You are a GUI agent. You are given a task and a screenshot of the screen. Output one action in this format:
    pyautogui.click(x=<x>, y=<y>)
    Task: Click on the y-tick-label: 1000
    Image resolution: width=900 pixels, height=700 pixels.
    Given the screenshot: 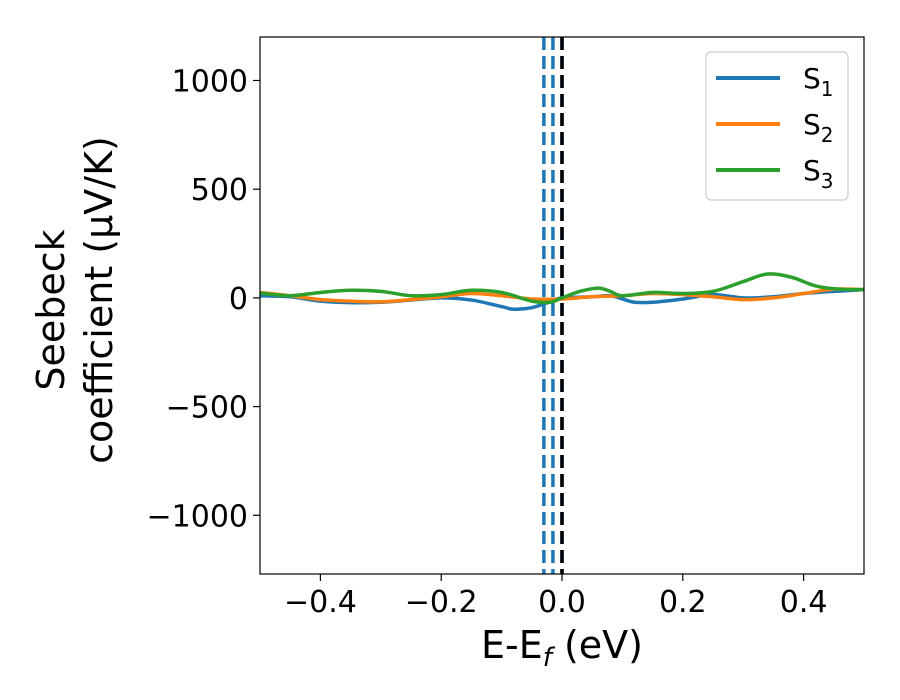 What is the action you would take?
    pyautogui.click(x=210, y=81)
    